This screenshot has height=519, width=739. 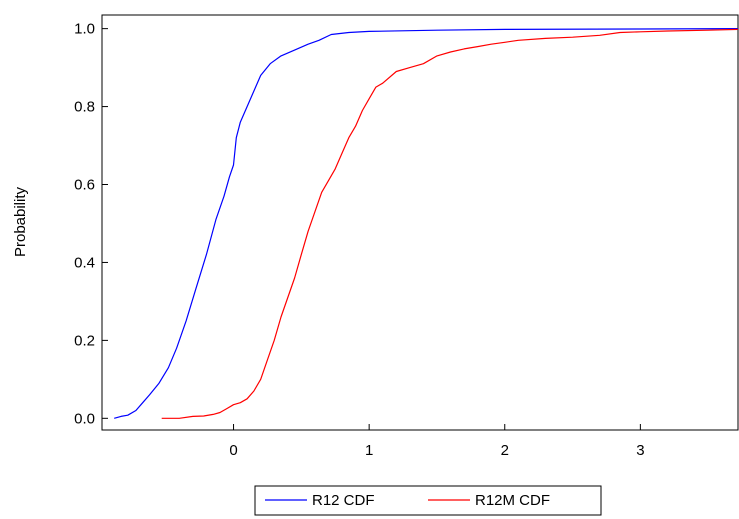 I want to click on x-tick-label: 0, so click(x=233, y=450).